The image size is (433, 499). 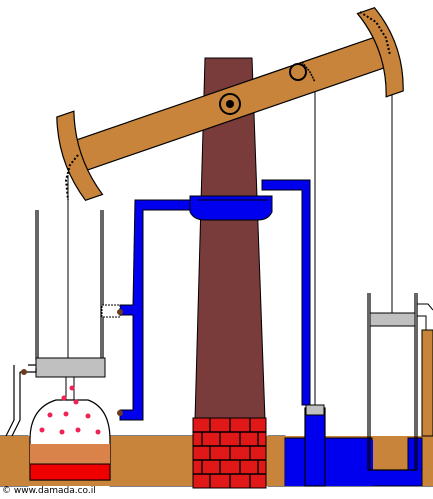 What do you see at coordinates (425, 316) in the screenshot?
I see `pump-outlet` at bounding box center [425, 316].